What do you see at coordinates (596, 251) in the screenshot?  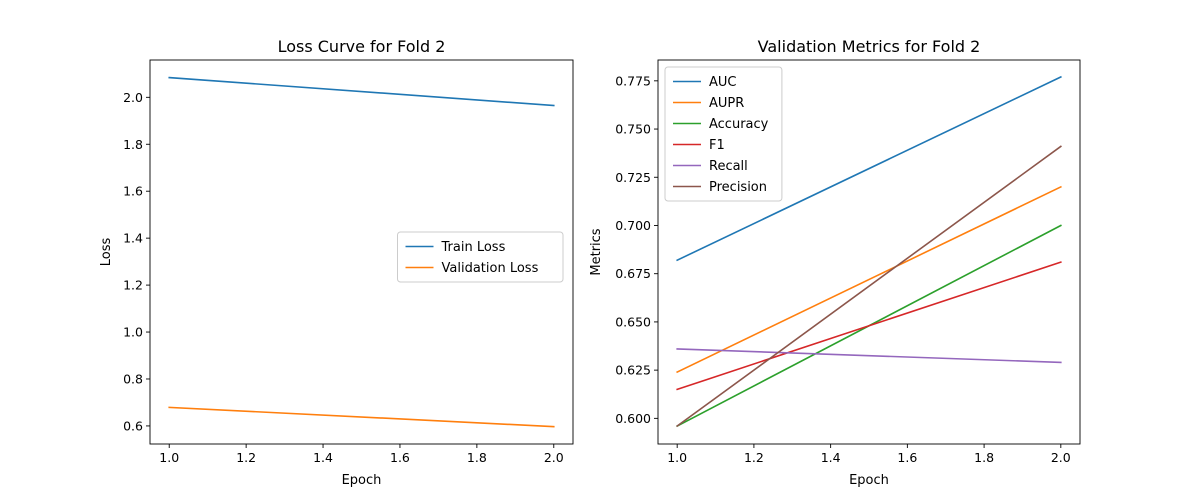 I see `y-axis-label: Metrics` at bounding box center [596, 251].